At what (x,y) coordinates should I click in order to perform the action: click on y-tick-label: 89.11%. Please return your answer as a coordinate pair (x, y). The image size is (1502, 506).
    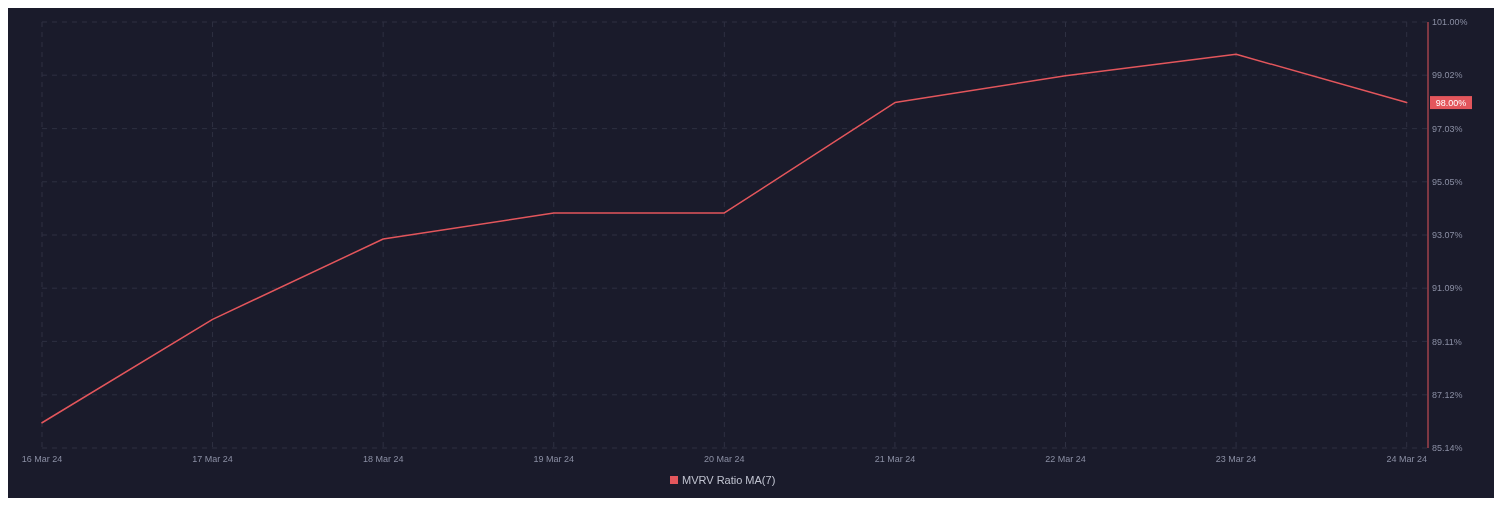
    Looking at the image, I should click on (1447, 341).